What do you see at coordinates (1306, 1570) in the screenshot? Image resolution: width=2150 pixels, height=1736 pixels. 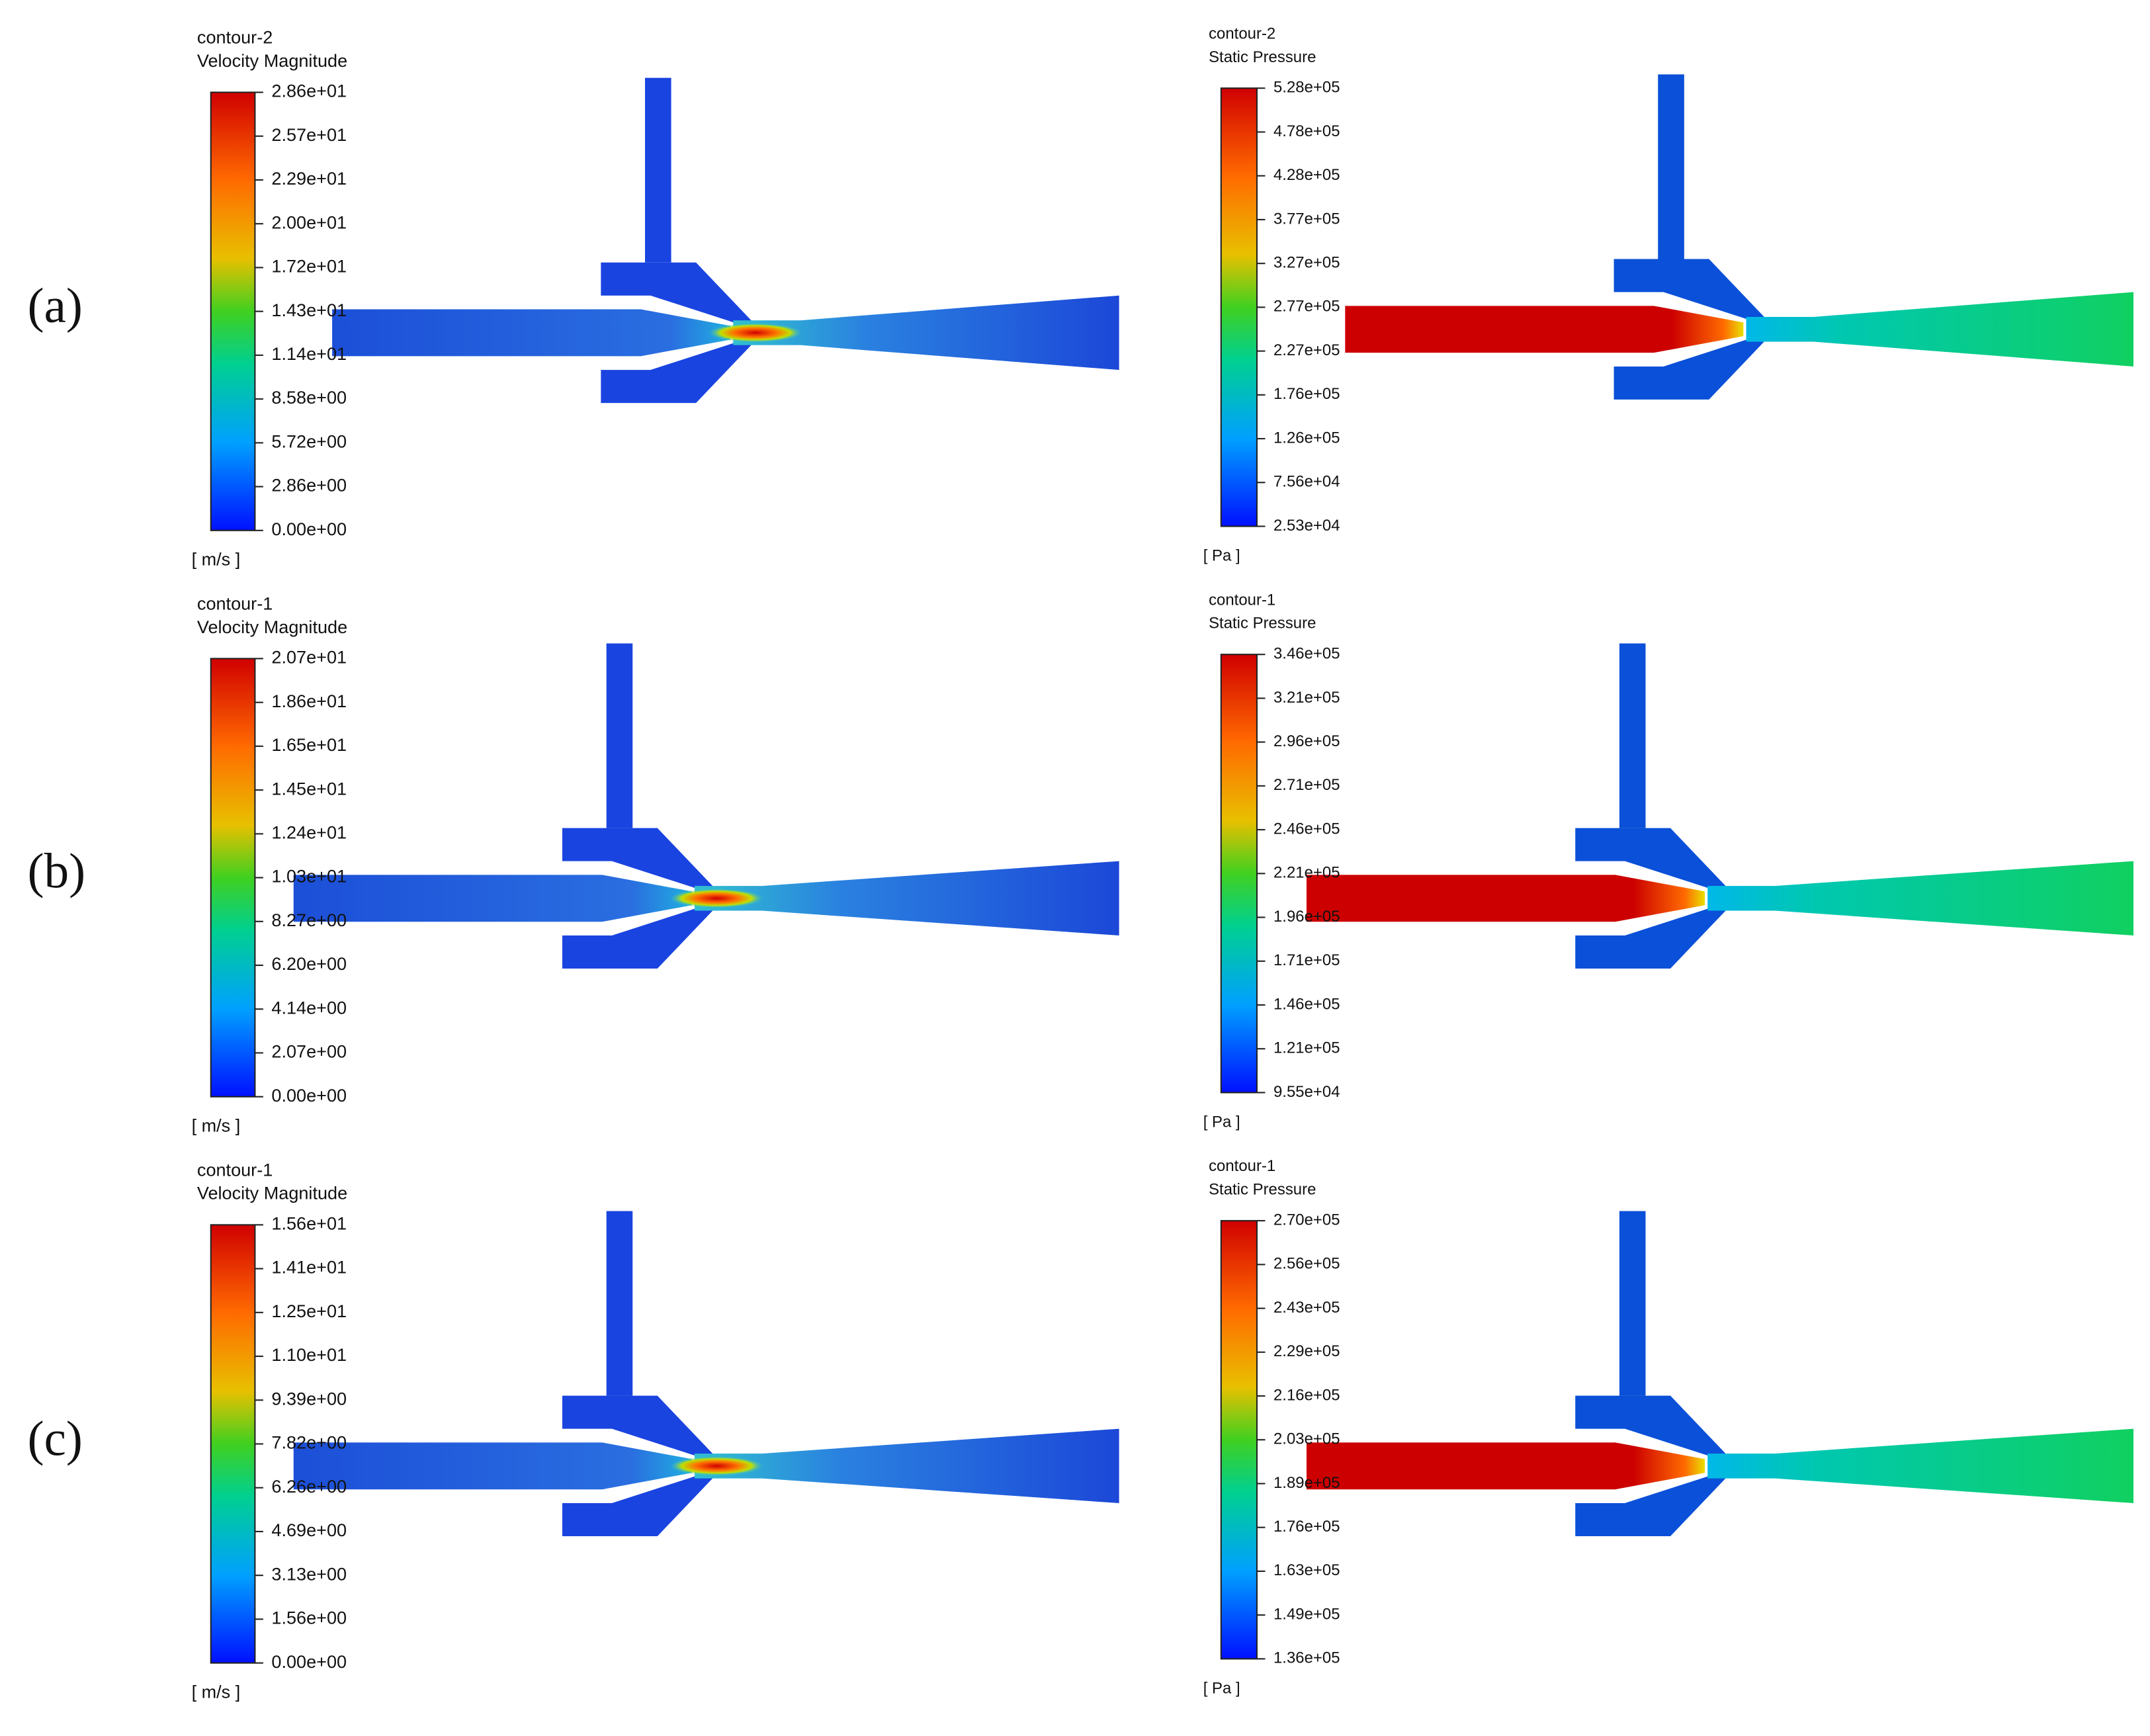 I see `tick-label: 1.63e+05` at bounding box center [1306, 1570].